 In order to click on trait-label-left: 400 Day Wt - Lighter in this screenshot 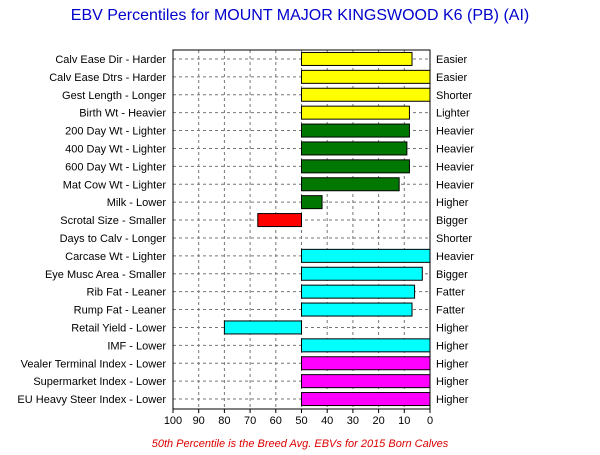, I will do `click(115, 149)`.